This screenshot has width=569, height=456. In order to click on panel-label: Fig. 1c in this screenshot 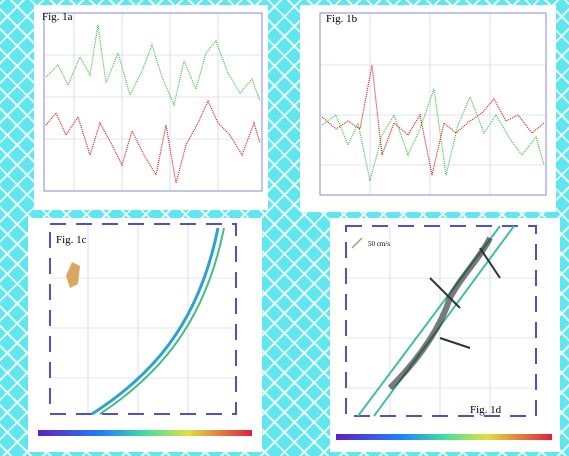, I will do `click(71, 240)`.